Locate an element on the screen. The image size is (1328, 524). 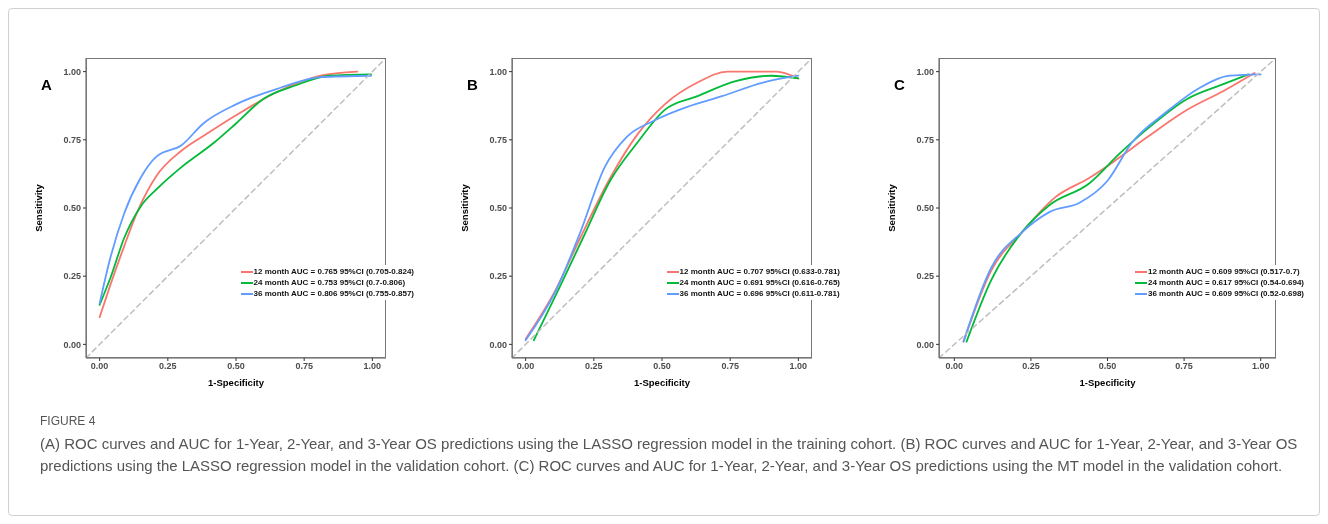
legend-label: 36 month AUC = 0.806 95%CI (0.755-0.857) is located at coordinates (333, 293).